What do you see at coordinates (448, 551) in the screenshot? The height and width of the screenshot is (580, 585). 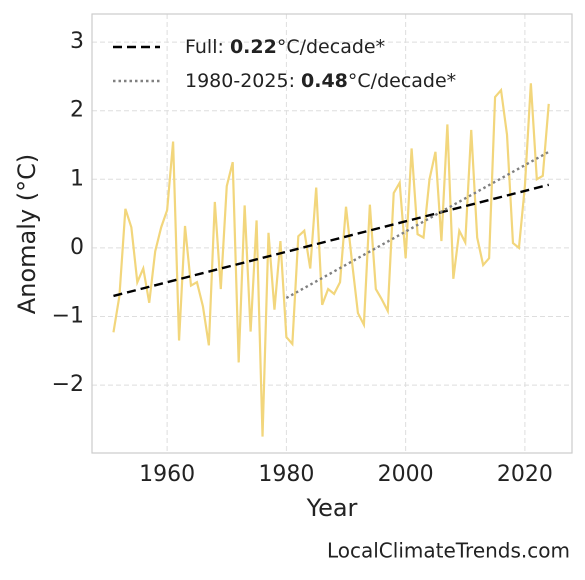 I see `source: LocalClimateTrends.com` at bounding box center [448, 551].